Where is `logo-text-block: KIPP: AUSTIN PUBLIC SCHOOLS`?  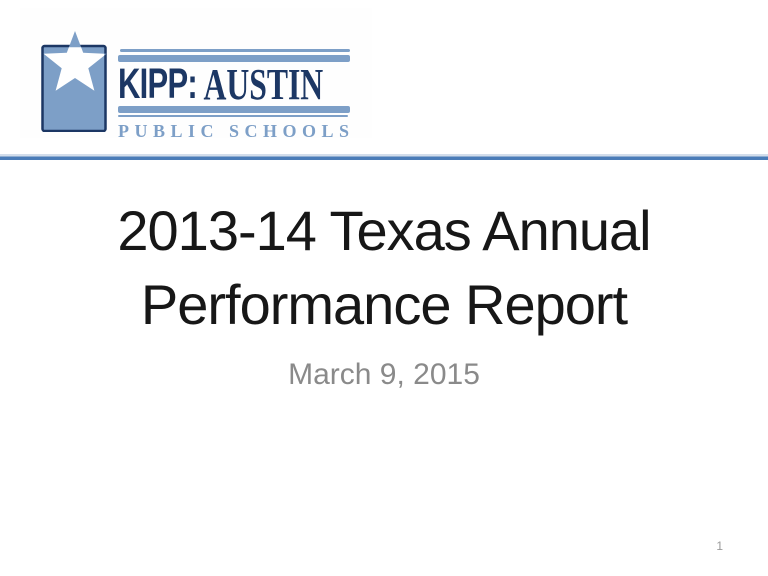
logo-text-block: KIPP: AUSTIN PUBLIC SCHOOLS is located at coordinates (234, 95).